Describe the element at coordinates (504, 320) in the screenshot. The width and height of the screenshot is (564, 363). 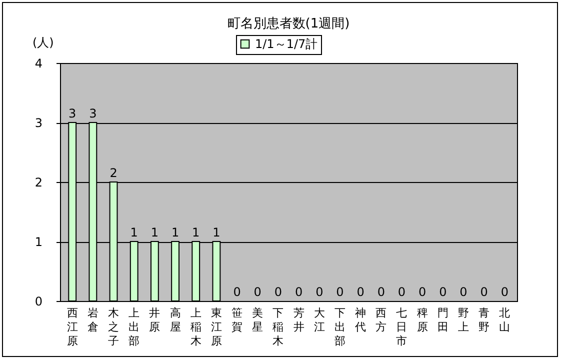
I see `x-tick-label: 北山` at that location.